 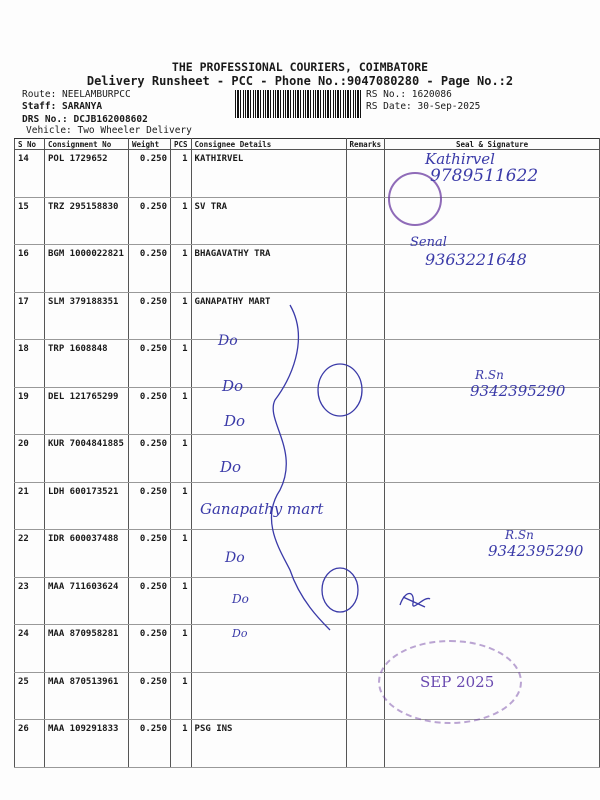 I want to click on date-stamp, so click(x=450, y=682).